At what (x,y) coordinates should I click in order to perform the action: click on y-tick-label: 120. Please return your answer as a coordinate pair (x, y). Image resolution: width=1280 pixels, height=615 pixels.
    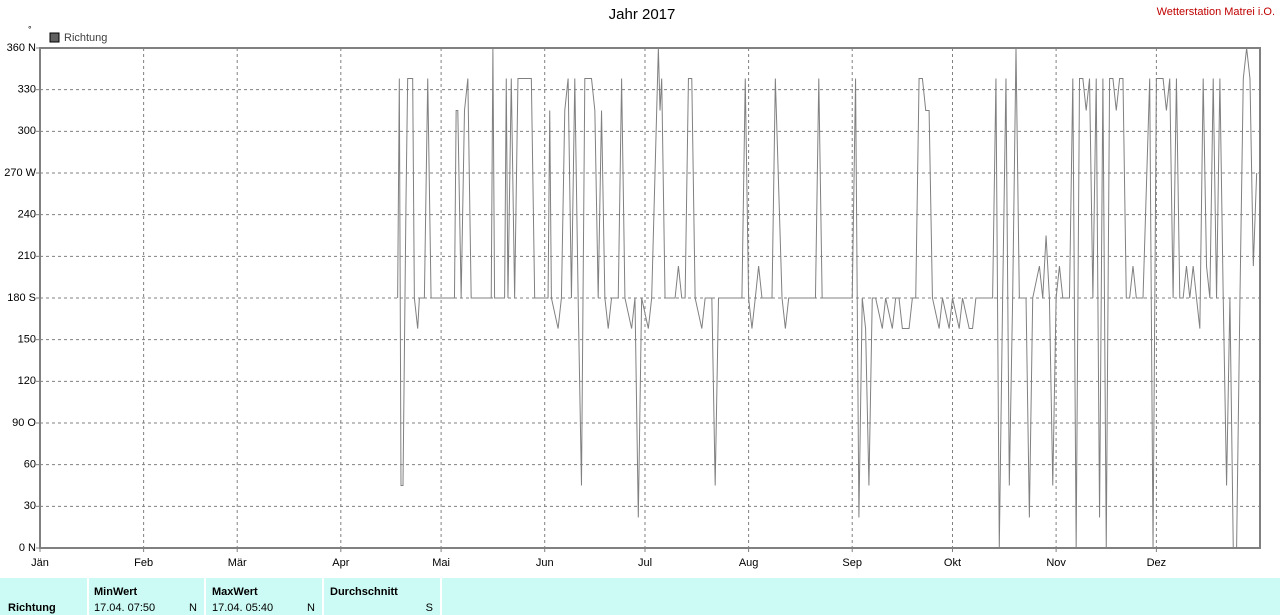
    Looking at the image, I should click on (27, 381).